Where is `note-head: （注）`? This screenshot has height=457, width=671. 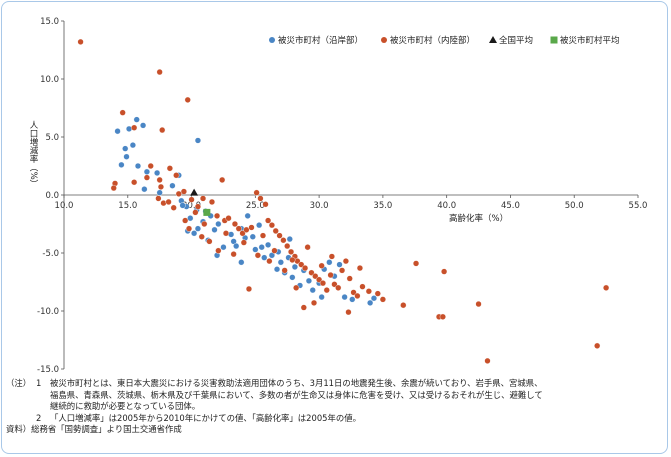
note-head: （注） is located at coordinates (19, 383).